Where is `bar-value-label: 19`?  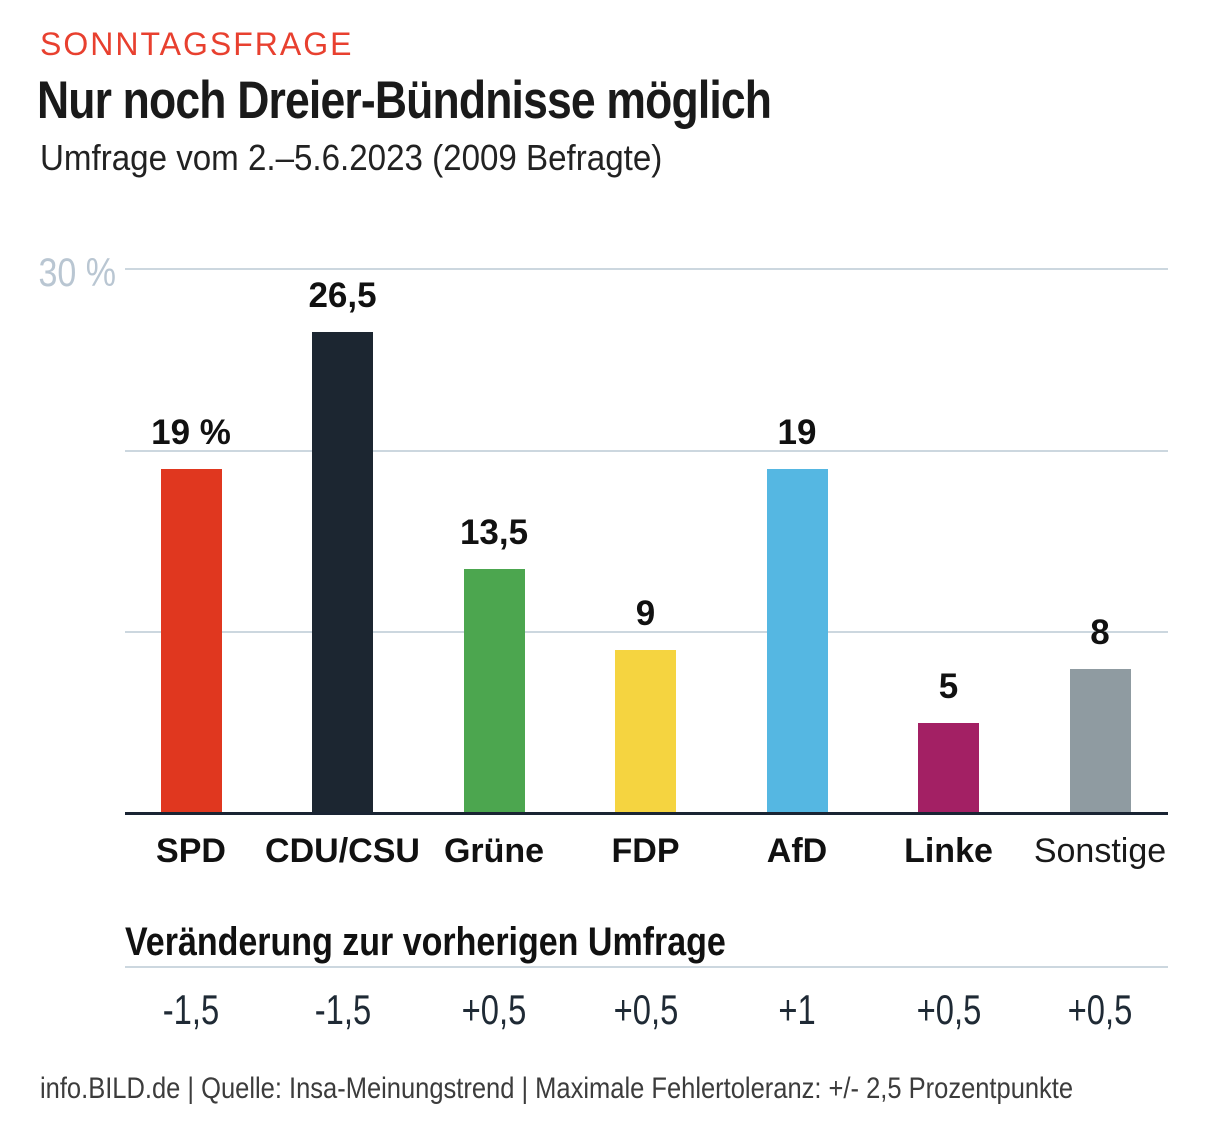
bar-value-label: 19 is located at coordinates (797, 432).